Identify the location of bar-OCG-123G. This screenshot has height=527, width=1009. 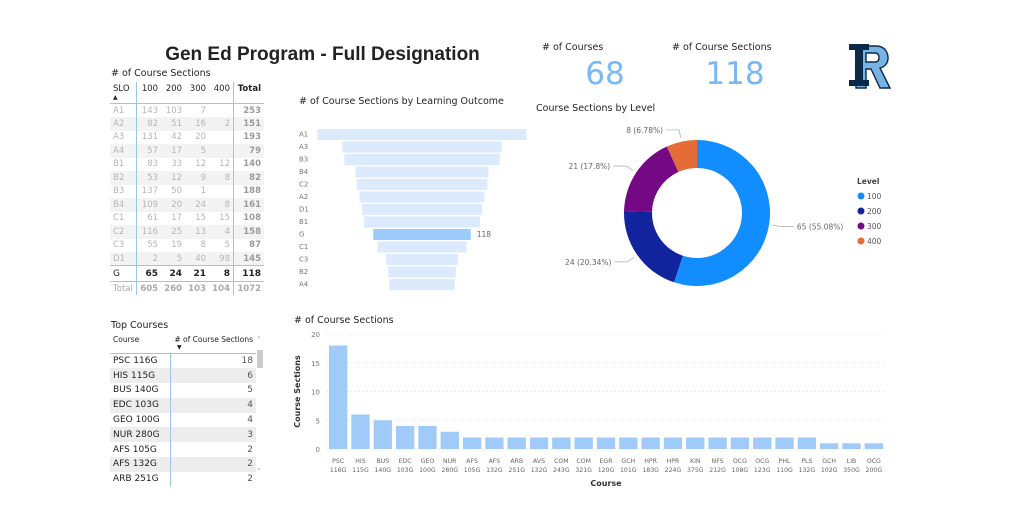
(762, 443).